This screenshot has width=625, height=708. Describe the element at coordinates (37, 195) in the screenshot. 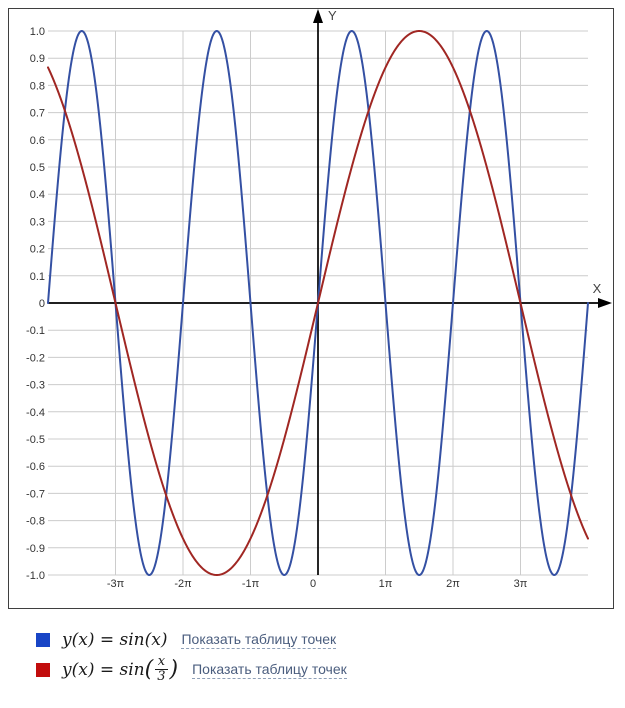

I see `y-tick-label: 0.4` at that location.